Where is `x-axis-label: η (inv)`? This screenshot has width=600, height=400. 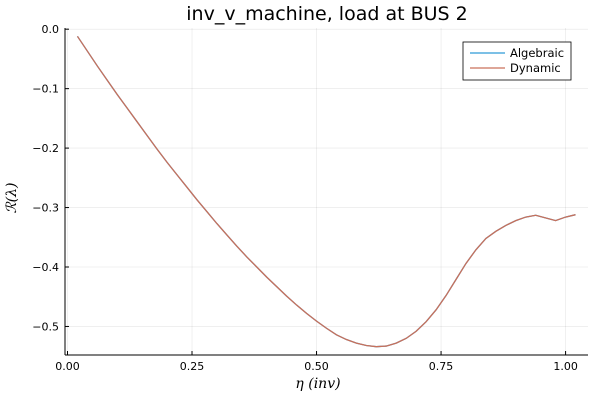 x-axis-label: η (inv) is located at coordinates (317, 384).